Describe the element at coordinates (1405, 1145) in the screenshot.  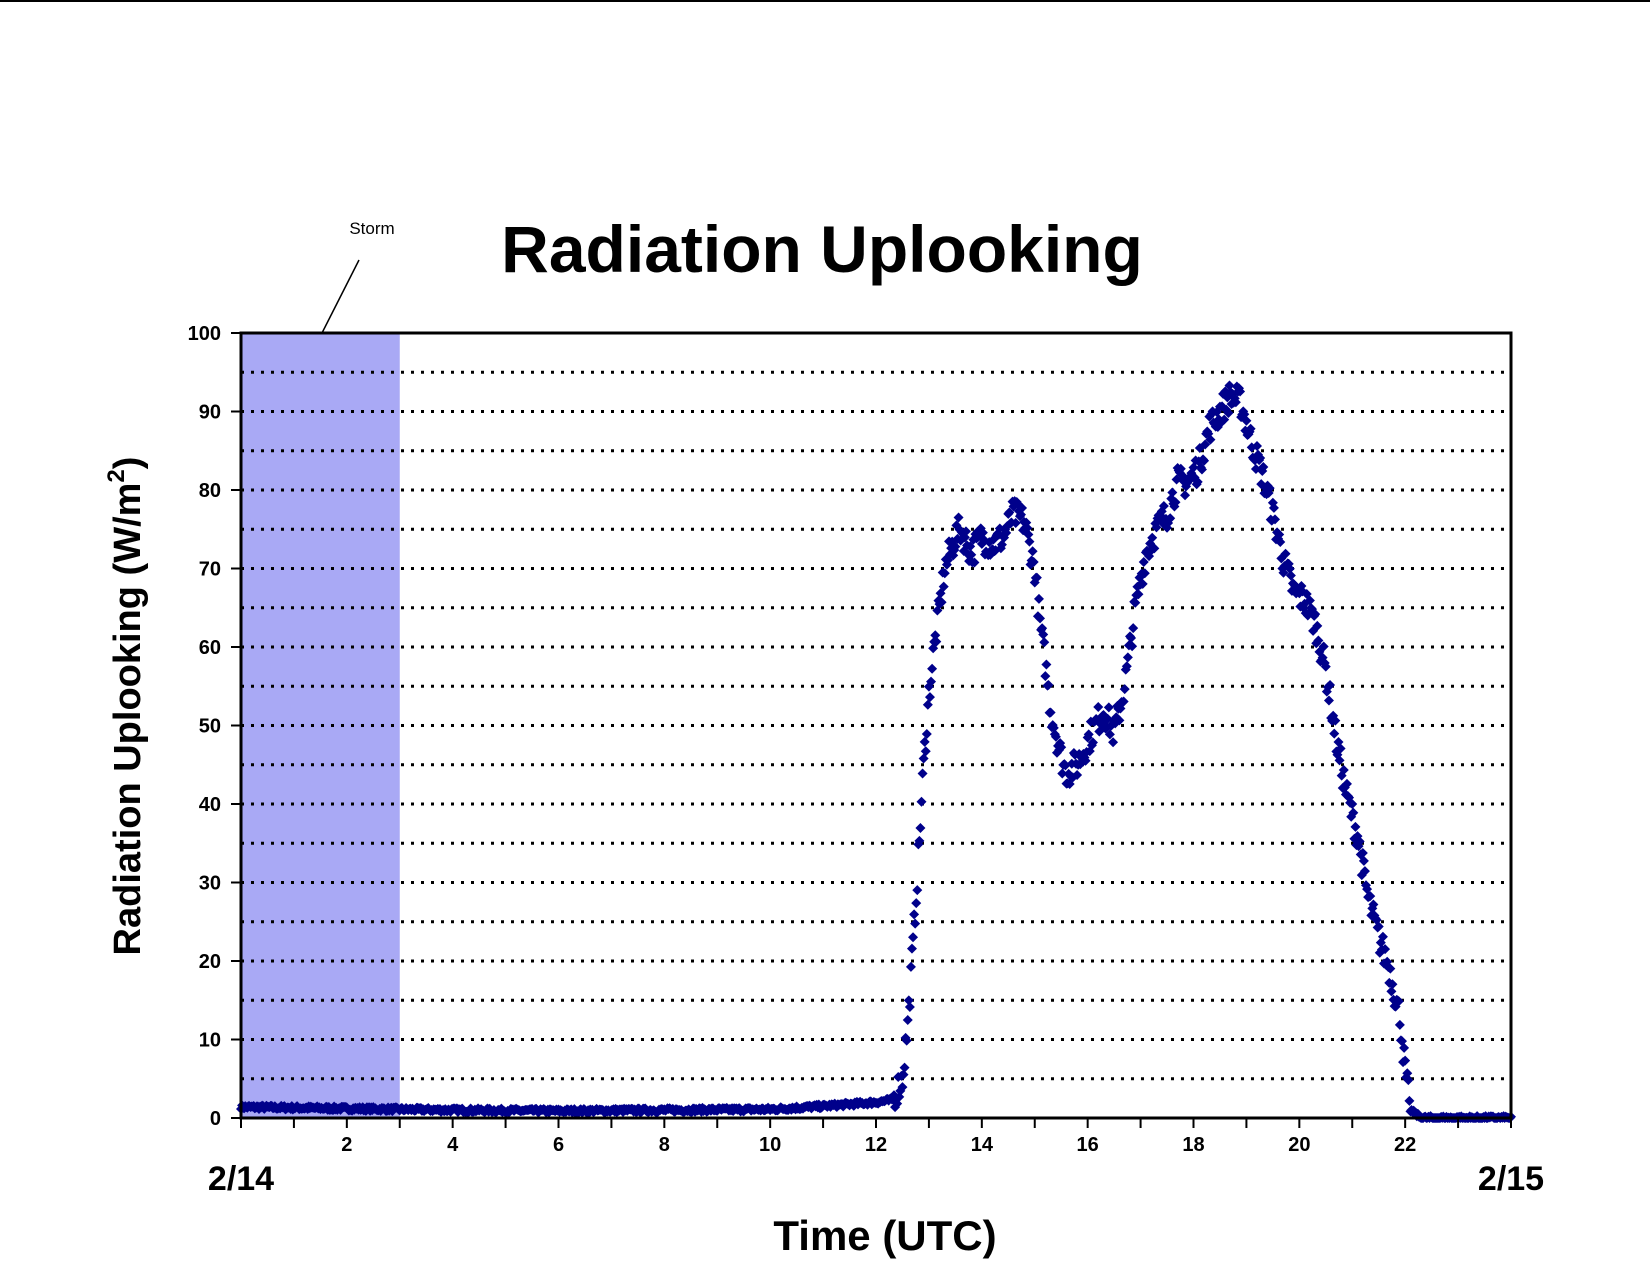
I see `x-tick-label-22: 22` at that location.